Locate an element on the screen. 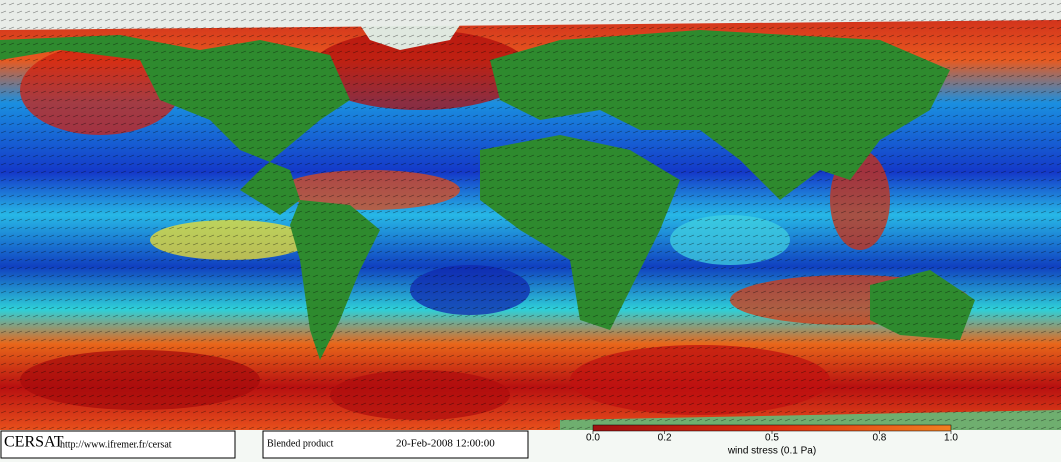  colorbar-tick-label: 0.8 is located at coordinates (879, 438).